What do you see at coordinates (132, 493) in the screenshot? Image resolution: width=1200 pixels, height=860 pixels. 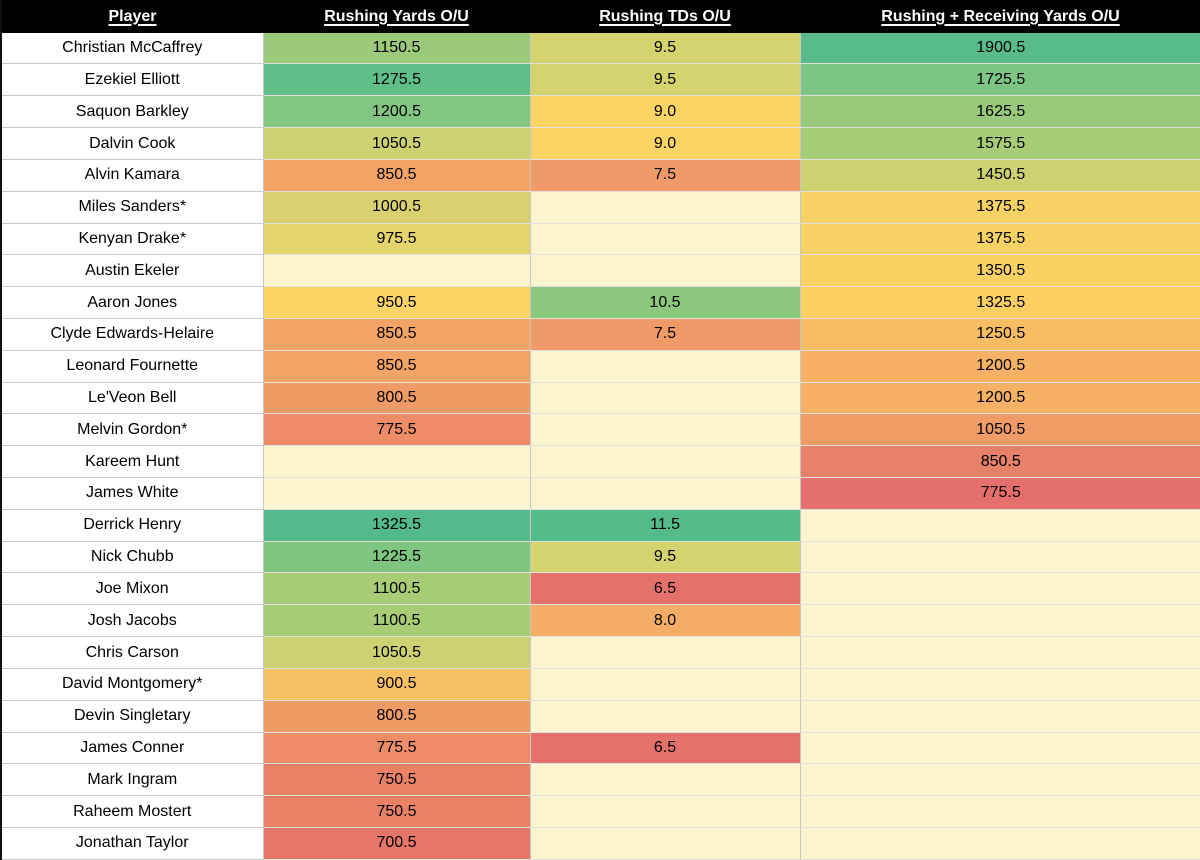 I see `player-name-cell: James White` at bounding box center [132, 493].